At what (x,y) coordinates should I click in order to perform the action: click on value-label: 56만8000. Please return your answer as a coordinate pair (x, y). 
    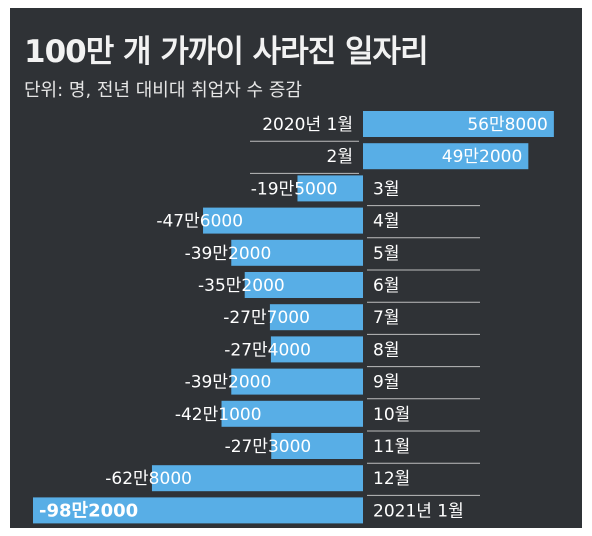
    Looking at the image, I should click on (507, 125).